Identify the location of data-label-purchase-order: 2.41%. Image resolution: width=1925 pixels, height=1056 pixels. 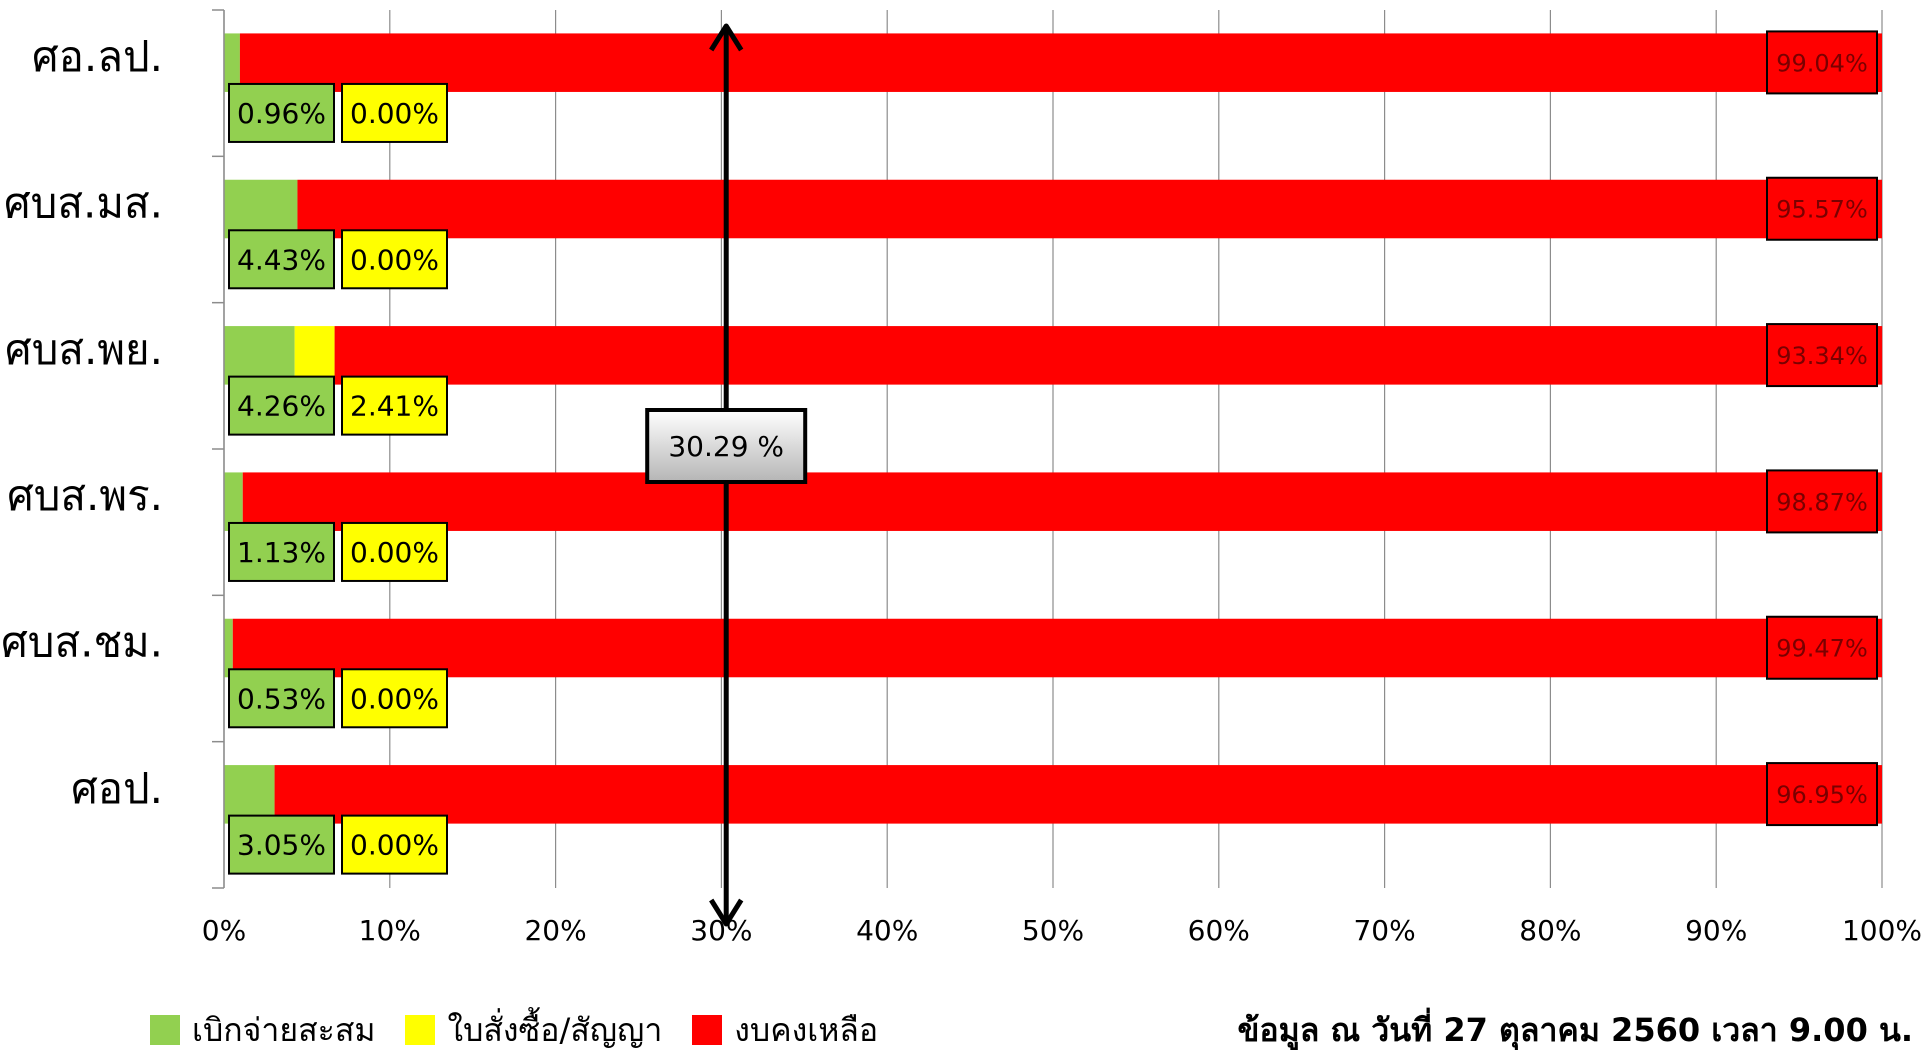
(394, 406).